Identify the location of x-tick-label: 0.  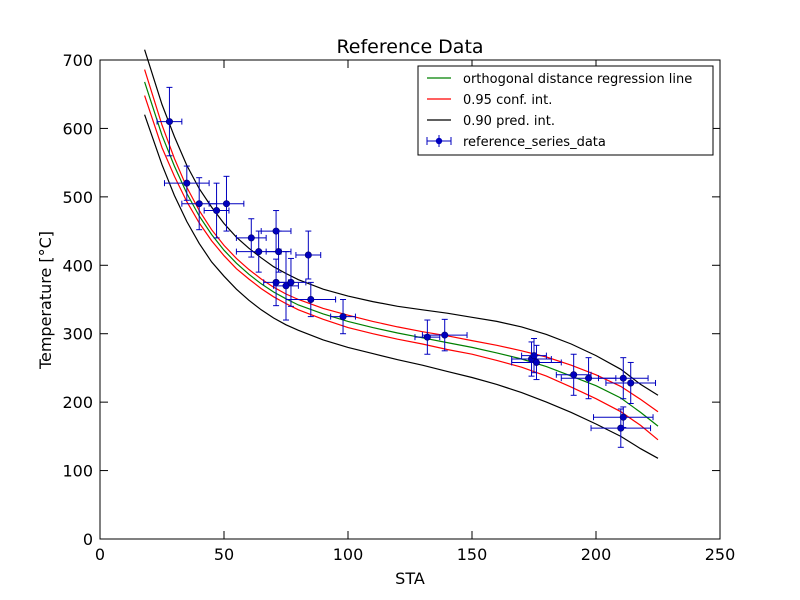
(100, 554).